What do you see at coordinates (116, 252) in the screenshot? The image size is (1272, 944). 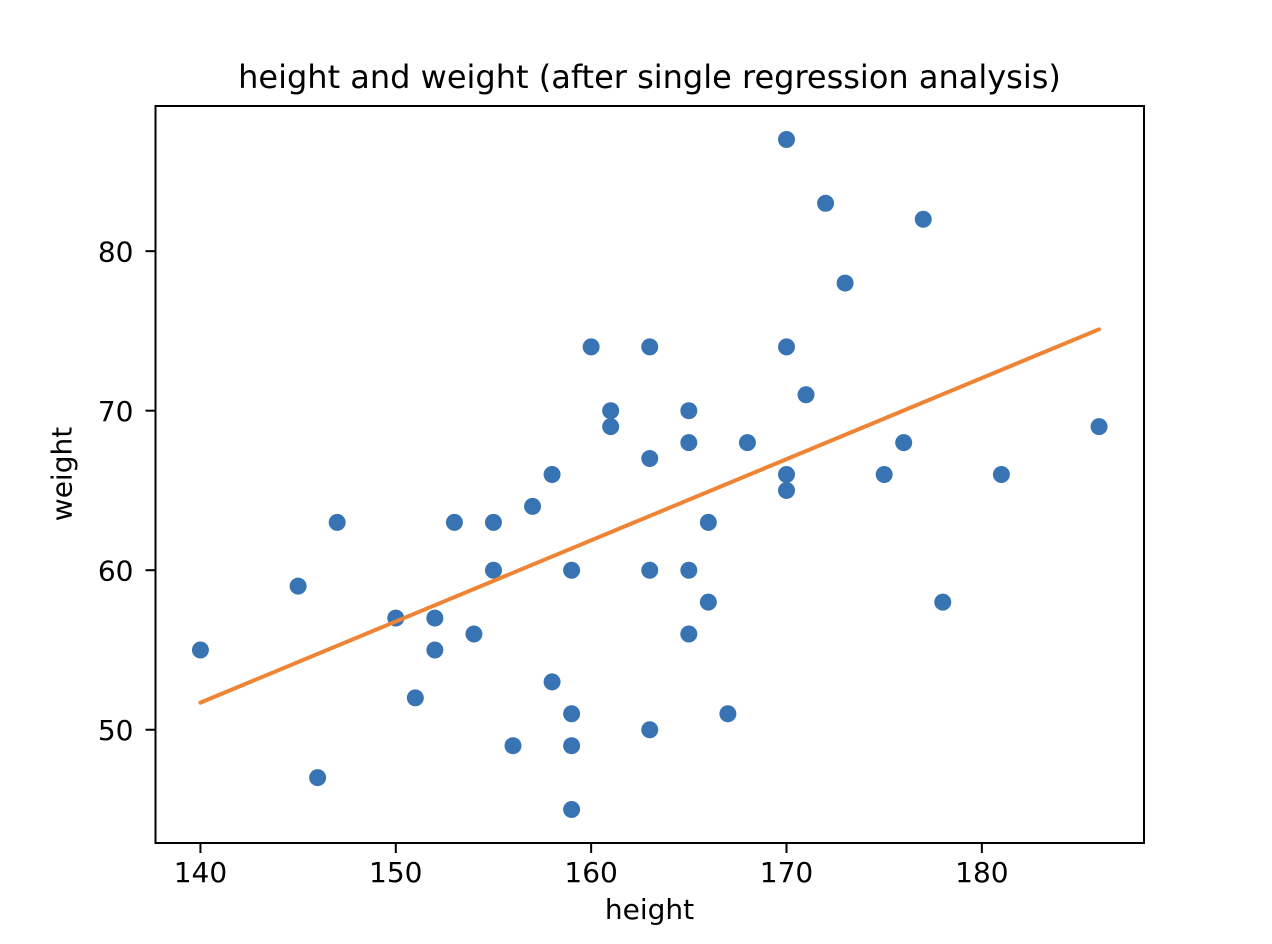 I see `y-tick-label: 80` at bounding box center [116, 252].